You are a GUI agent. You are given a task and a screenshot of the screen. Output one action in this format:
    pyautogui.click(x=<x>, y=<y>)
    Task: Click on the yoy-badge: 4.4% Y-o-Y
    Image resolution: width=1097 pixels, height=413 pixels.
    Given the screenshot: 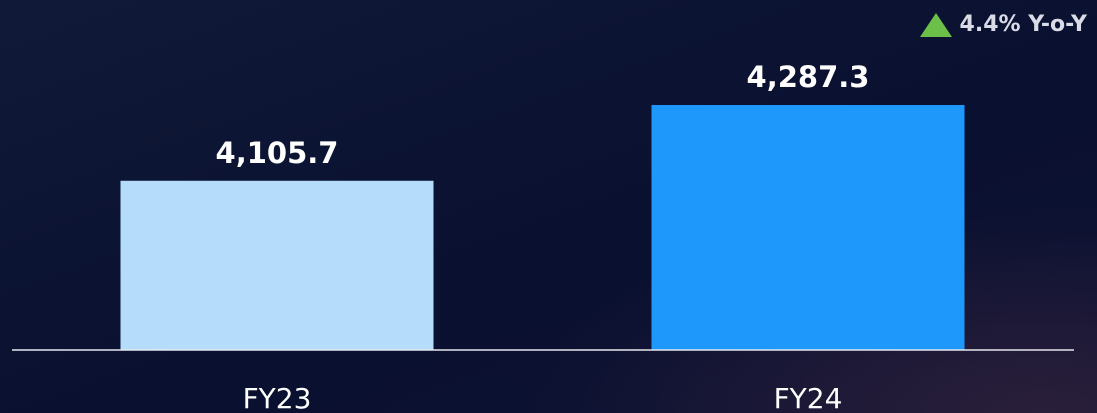 What is the action you would take?
    pyautogui.click(x=1003, y=24)
    